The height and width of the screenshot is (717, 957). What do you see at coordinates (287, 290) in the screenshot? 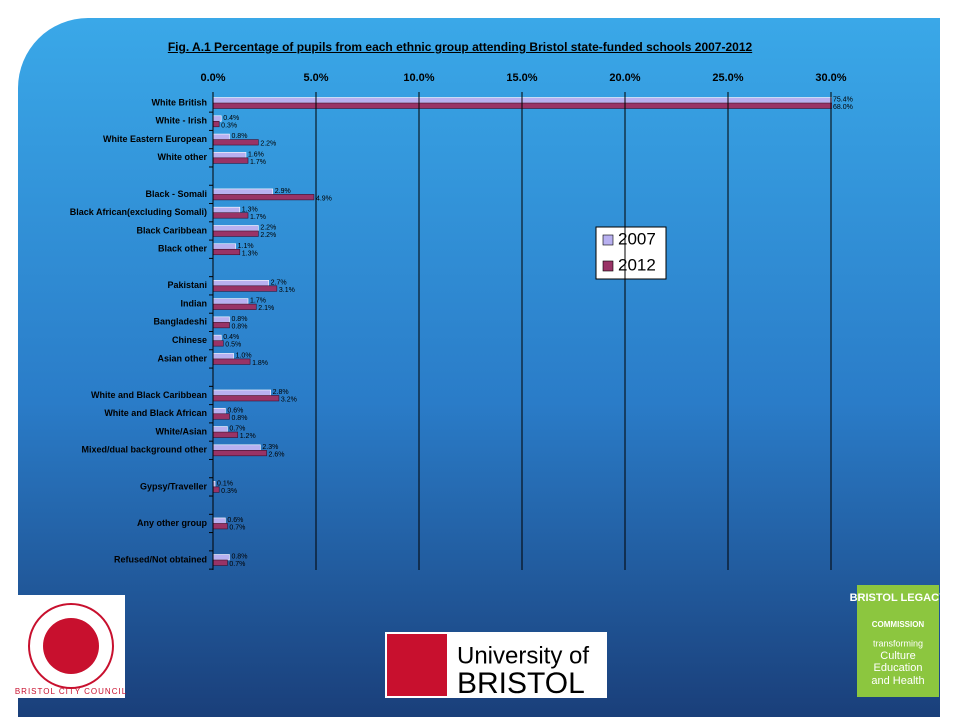
I see `data-label: 3.1%` at bounding box center [287, 290].